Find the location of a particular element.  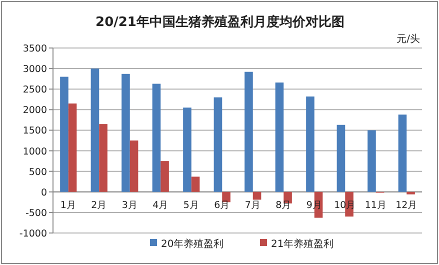

y-tick-label: -1000 is located at coordinates (33, 234).